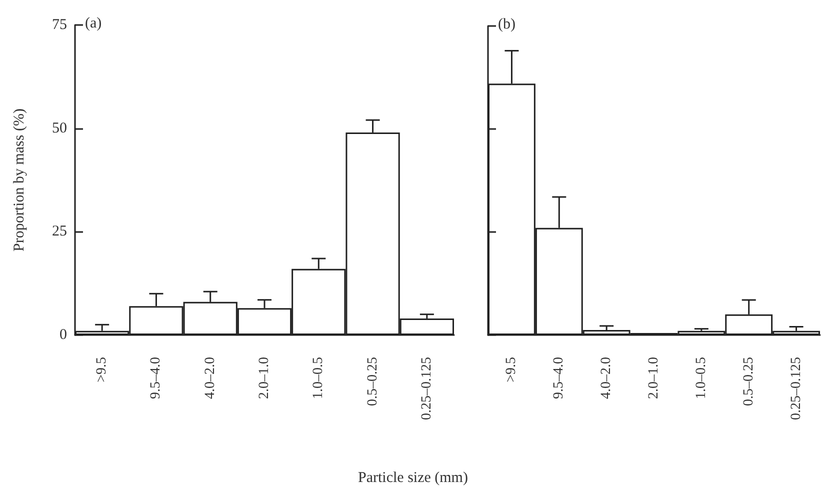 The height and width of the screenshot is (494, 826). I want to click on y-tick-label: 50, so click(59, 128).